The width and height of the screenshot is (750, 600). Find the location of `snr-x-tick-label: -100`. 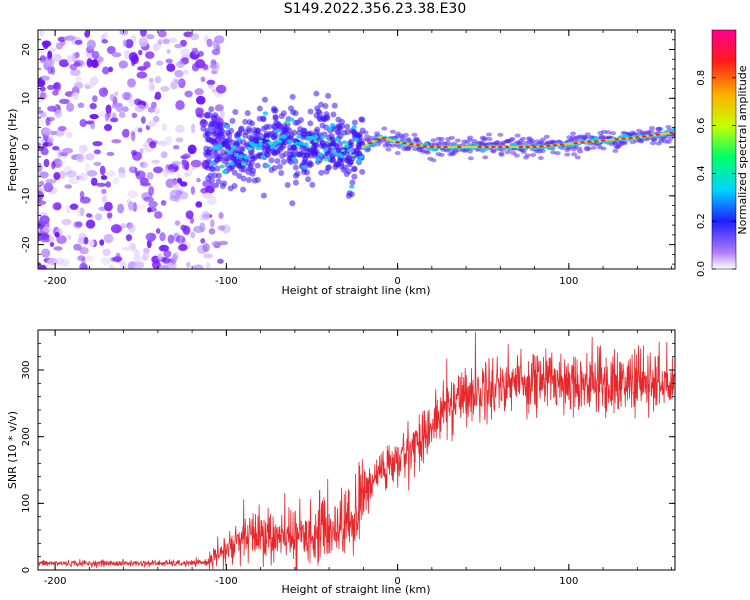

snr-x-tick-label: -100 is located at coordinates (226, 581).